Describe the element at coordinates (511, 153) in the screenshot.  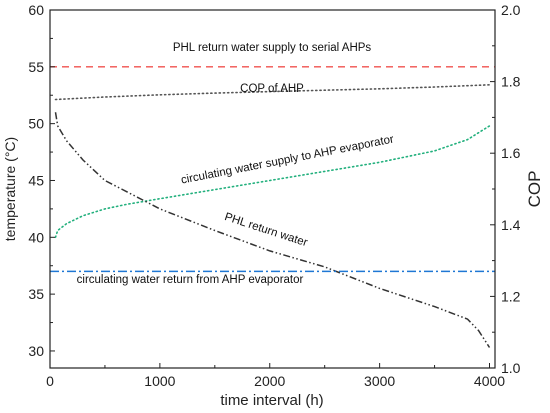
I see `y2-tick-label: 1.6` at that location.